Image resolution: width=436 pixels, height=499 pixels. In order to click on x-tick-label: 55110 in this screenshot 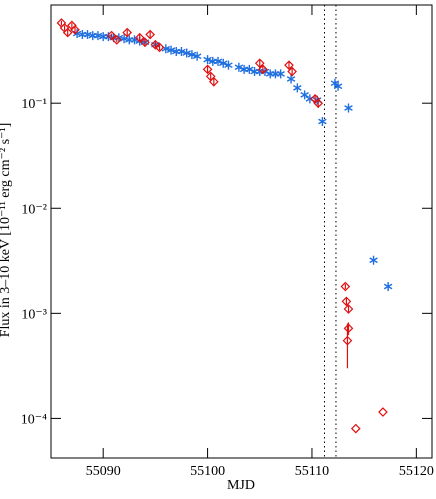, I will do `click(312, 471)`.